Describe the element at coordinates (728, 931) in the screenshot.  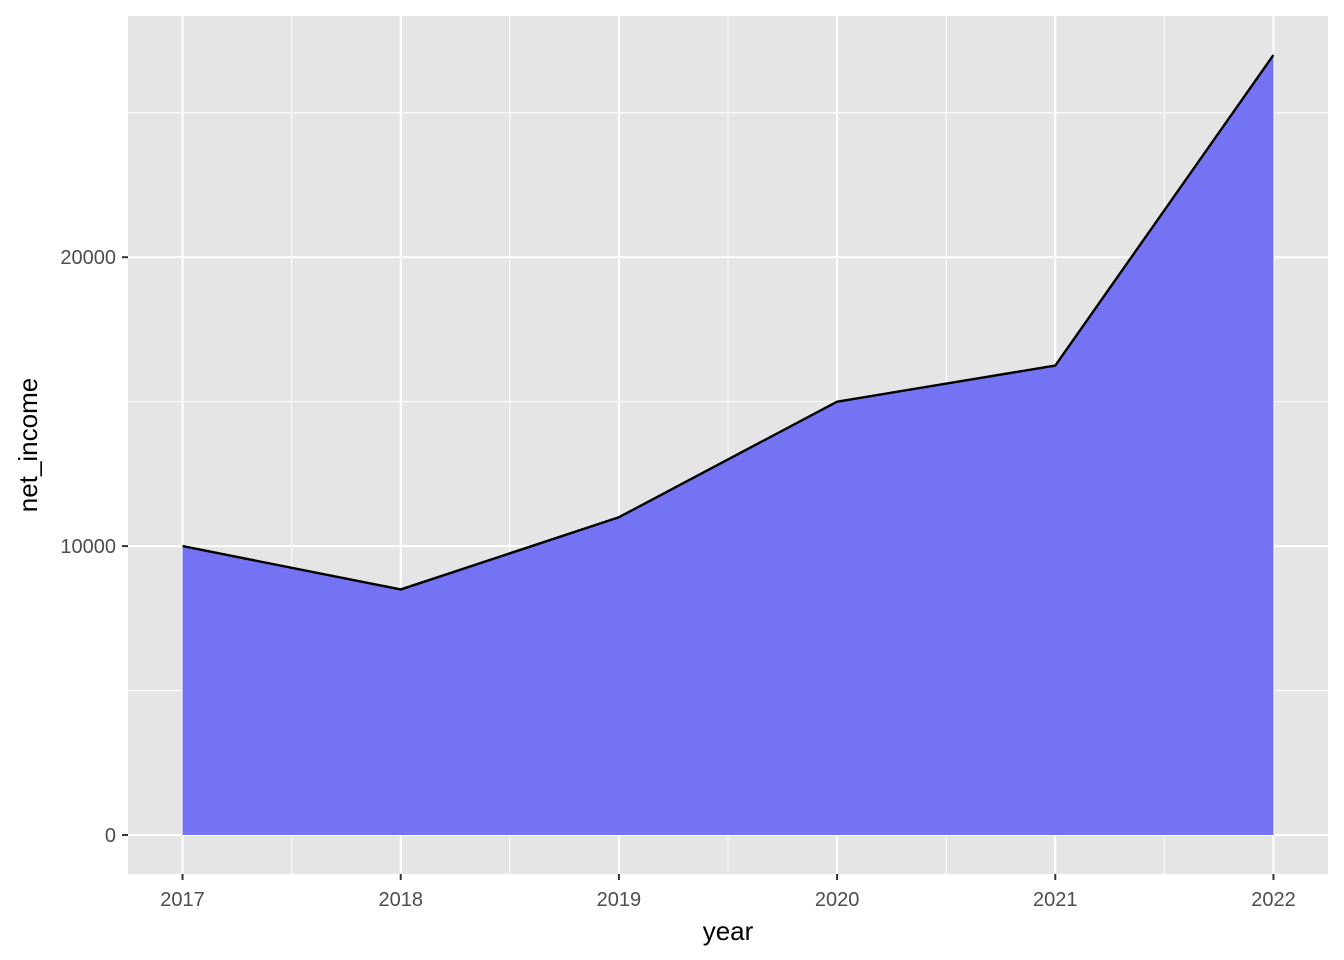
I see `x-axis-title: year` at that location.